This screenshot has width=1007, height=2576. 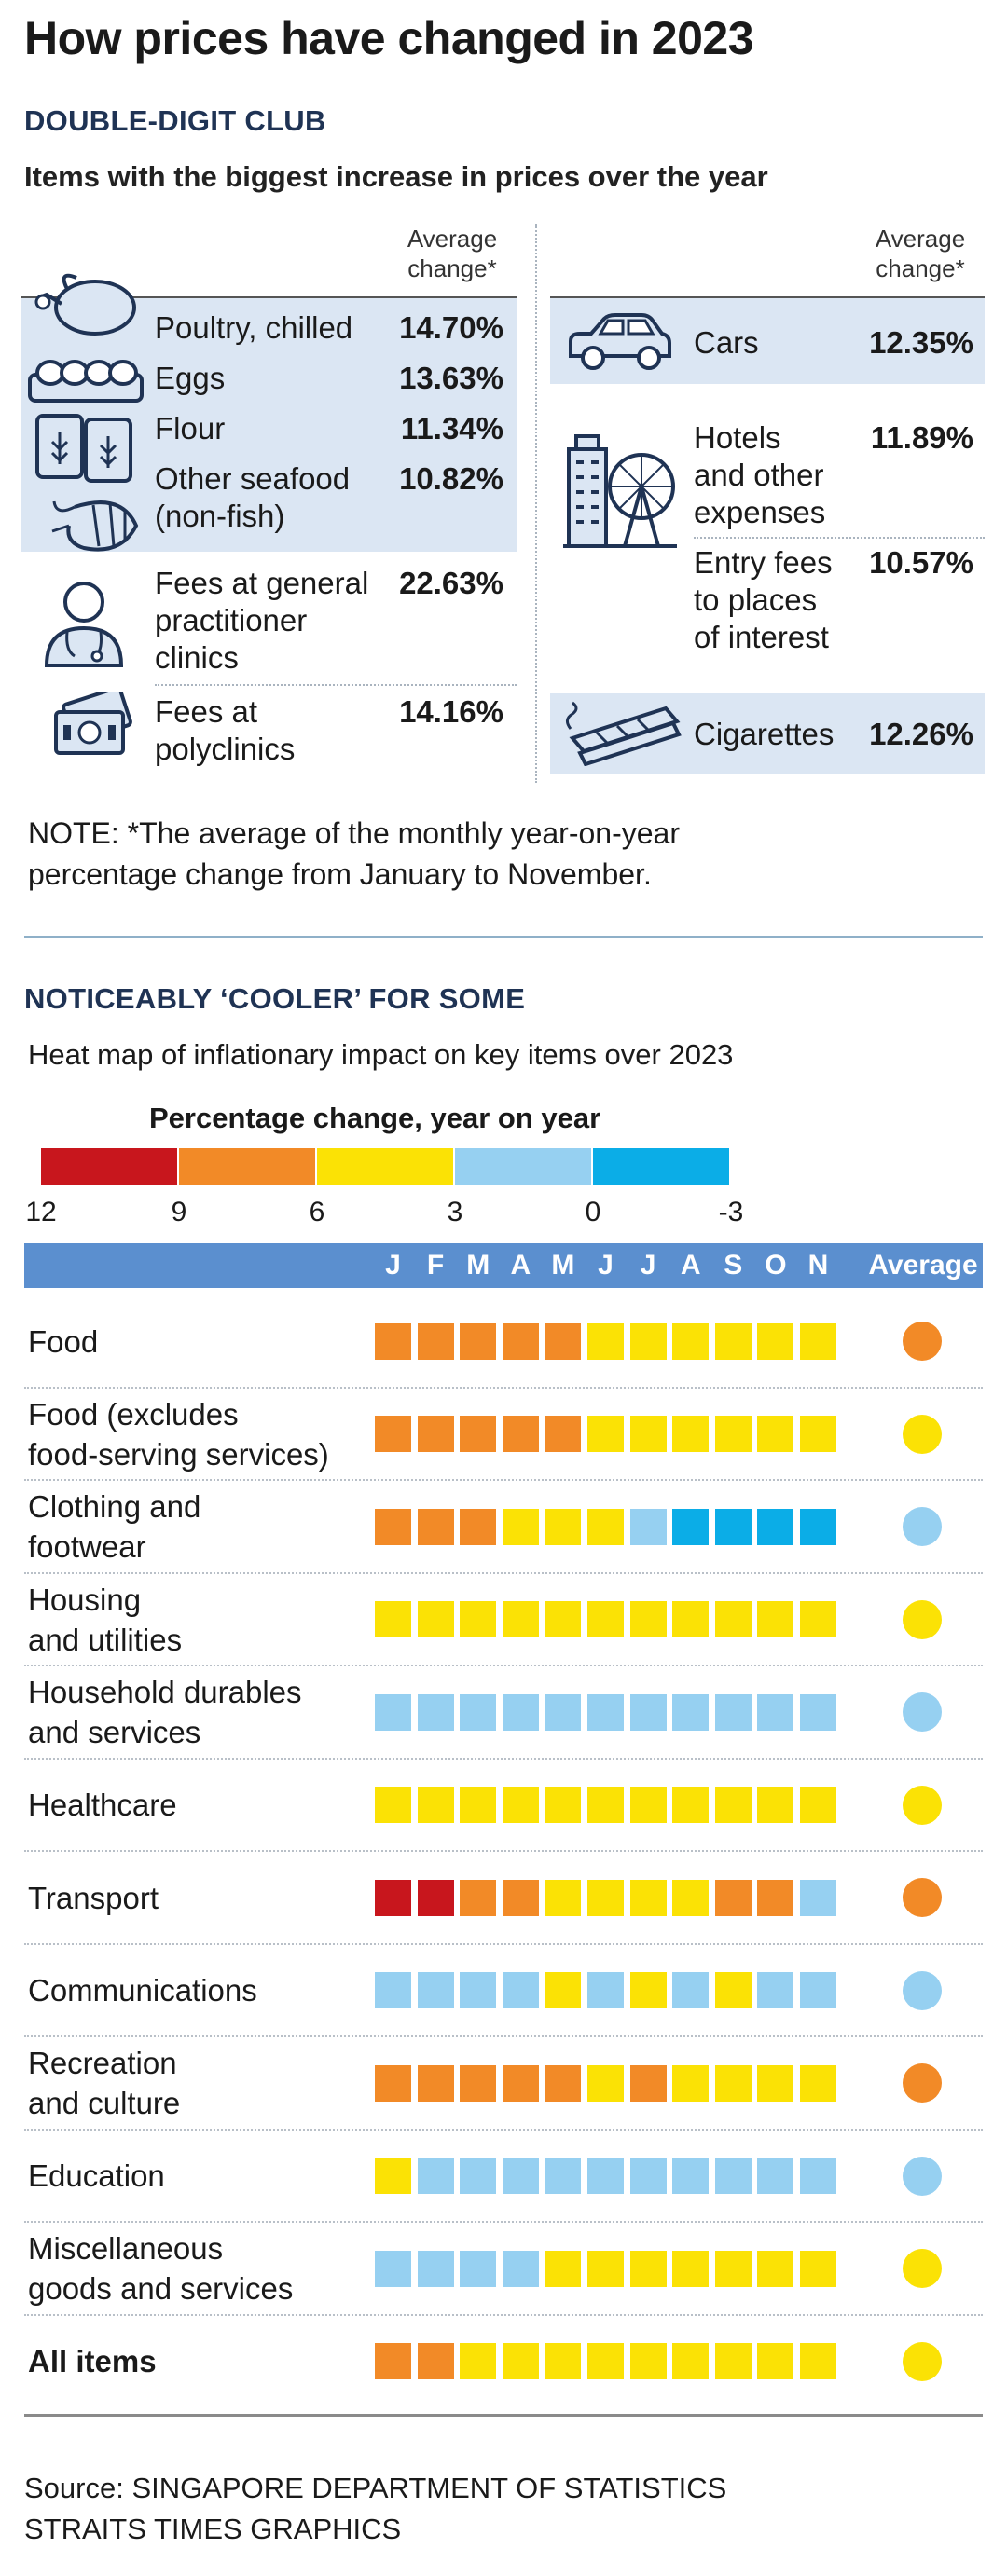 I want to click on item-label-polyclinic-fees: Fees at polyclinics, so click(x=225, y=730).